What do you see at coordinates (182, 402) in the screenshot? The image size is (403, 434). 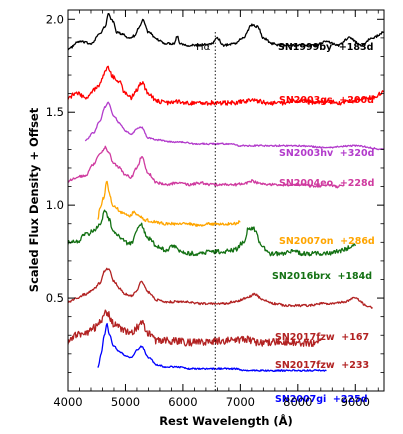 I see `x-tick-label-2: 6000` at bounding box center [182, 402].